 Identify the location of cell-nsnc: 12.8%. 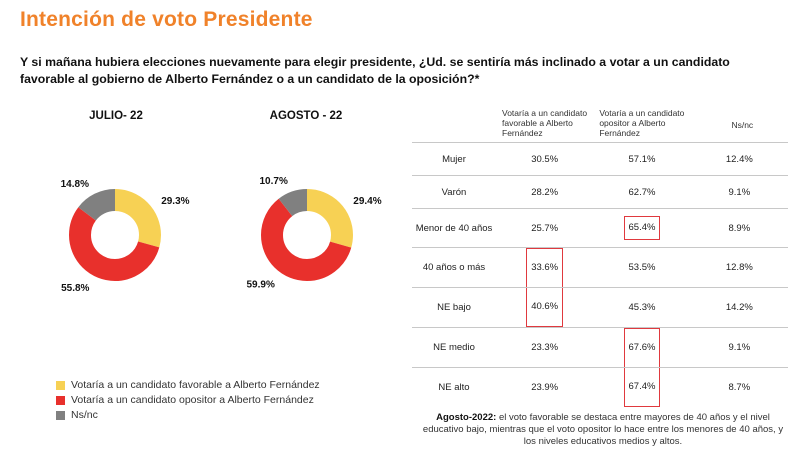
(739, 267).